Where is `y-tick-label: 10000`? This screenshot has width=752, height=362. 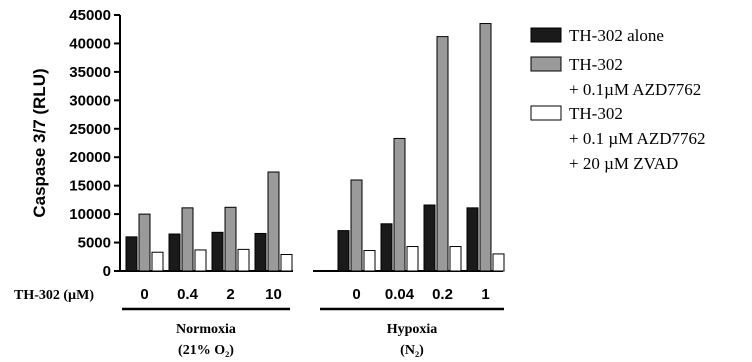
y-tick-label: 10000 is located at coordinates (90, 214).